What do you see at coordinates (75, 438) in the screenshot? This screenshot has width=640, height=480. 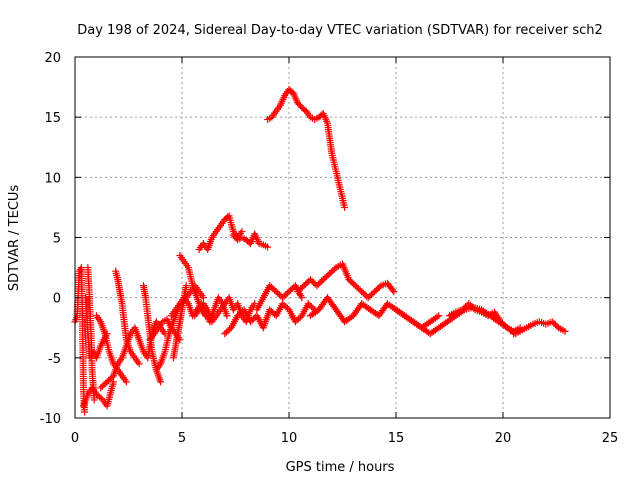 I see `x-tick-label: 0` at bounding box center [75, 438].